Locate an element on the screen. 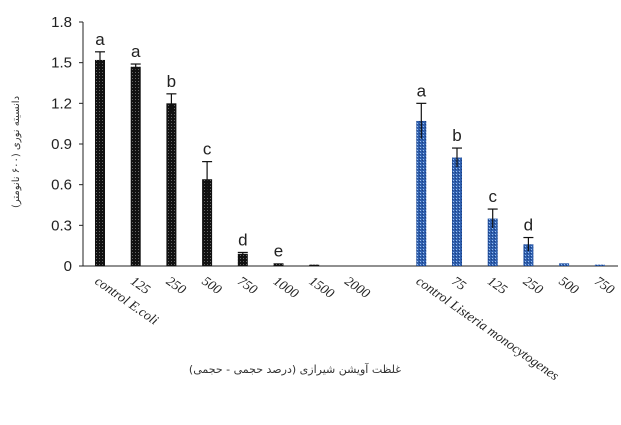  x-tick-label: 75 is located at coordinates (459, 283).